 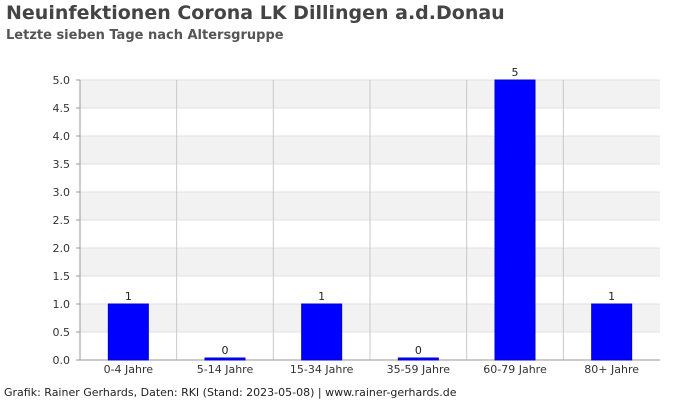 I want to click on y-tick-label: 1.5, so click(x=62, y=276).